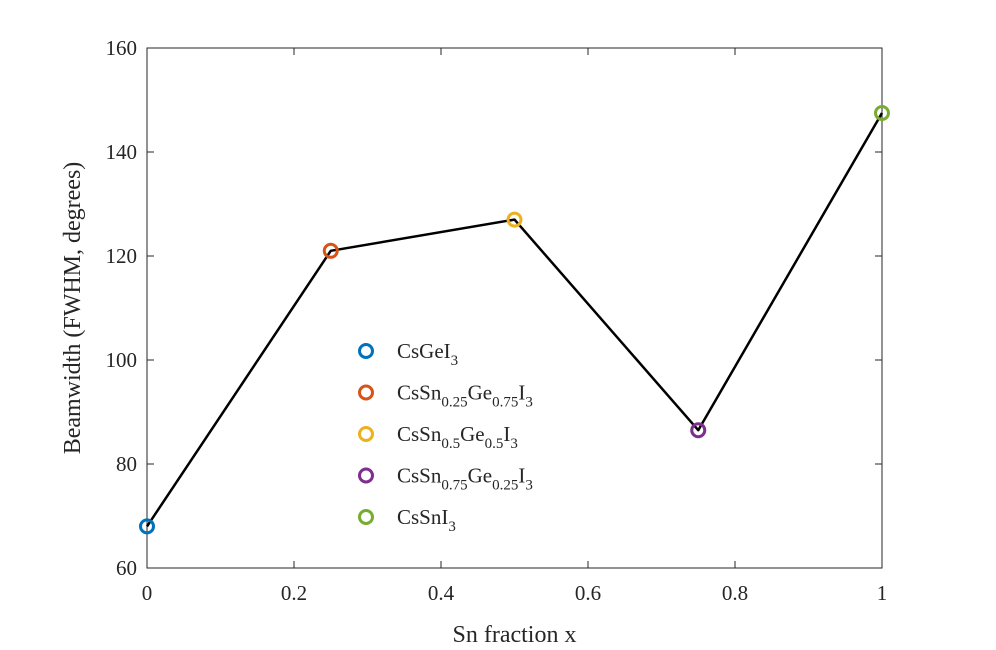 This screenshot has width=996, height=650. I want to click on legend-label: CsSn0.75Ge0.25I3, so click(465, 479).